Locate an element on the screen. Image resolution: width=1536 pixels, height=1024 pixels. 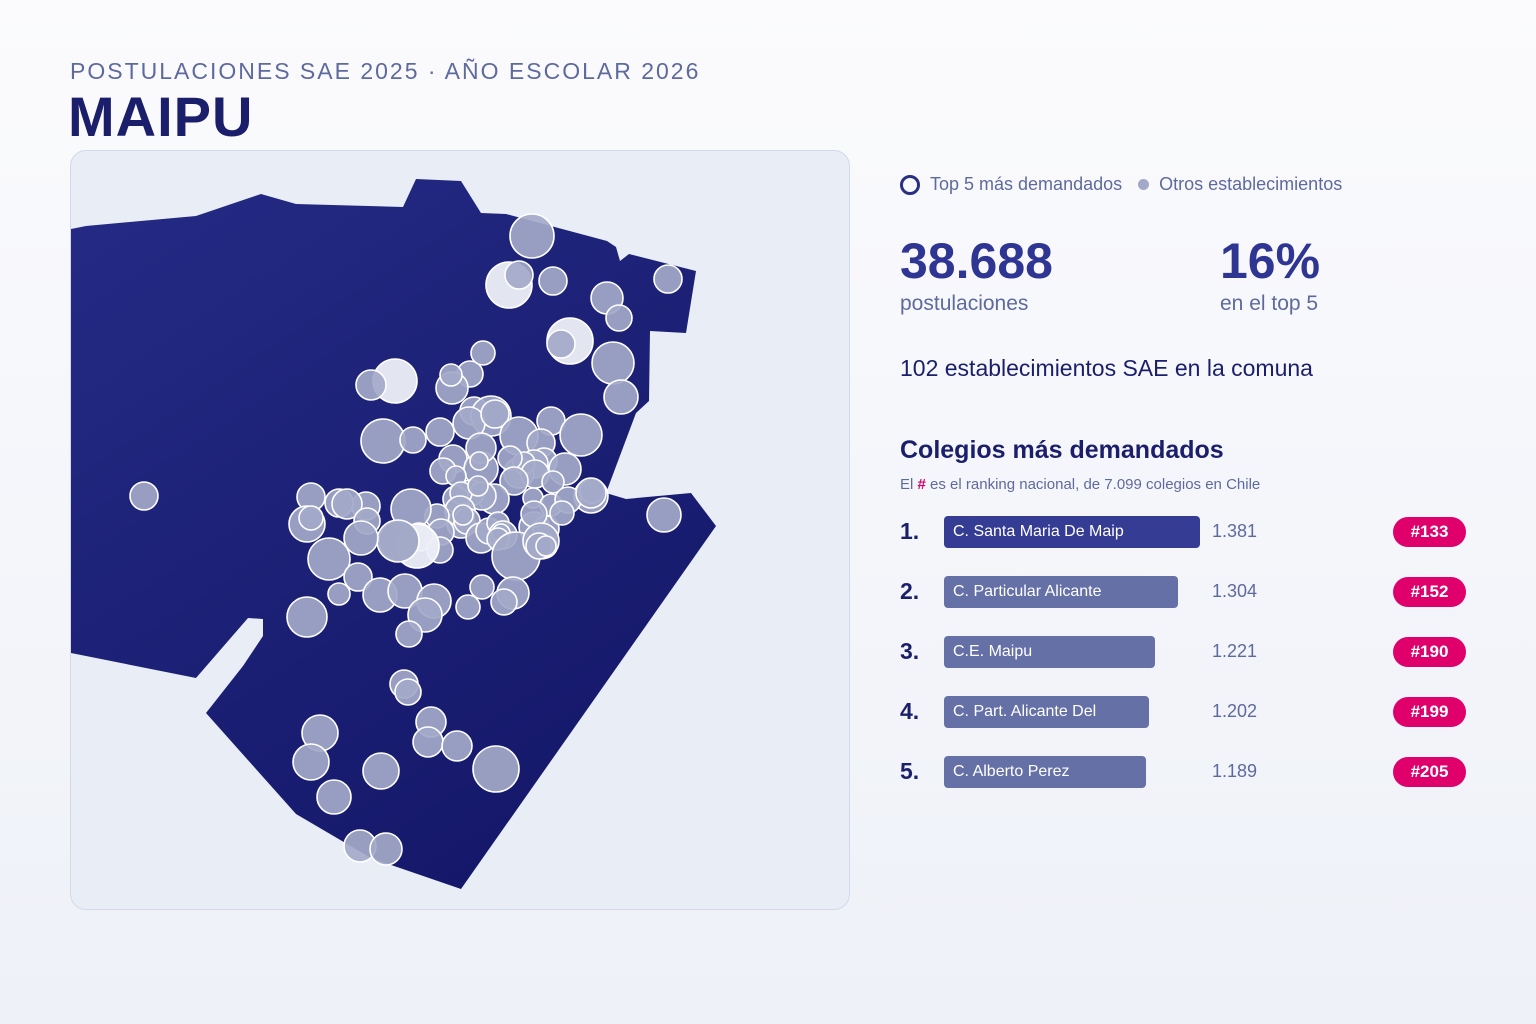
legend-others-label: Otros establecimientos is located at coordinates (1251, 184).